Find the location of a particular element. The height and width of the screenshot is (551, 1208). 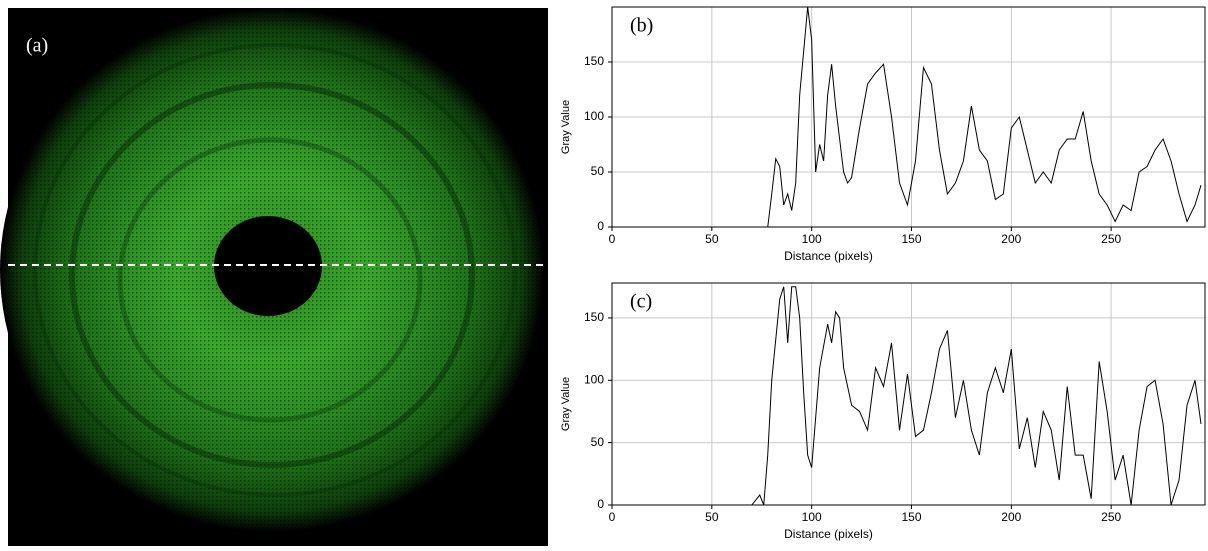

panel-label: (c) is located at coordinates (641, 302).